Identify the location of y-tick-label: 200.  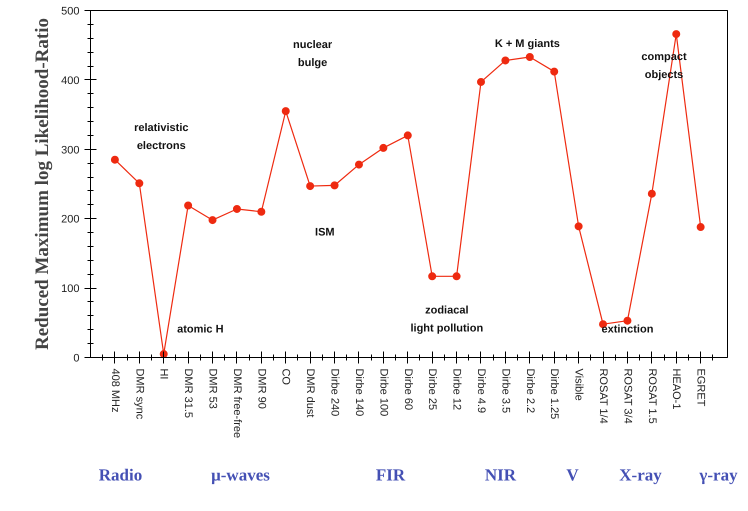
(70, 220).